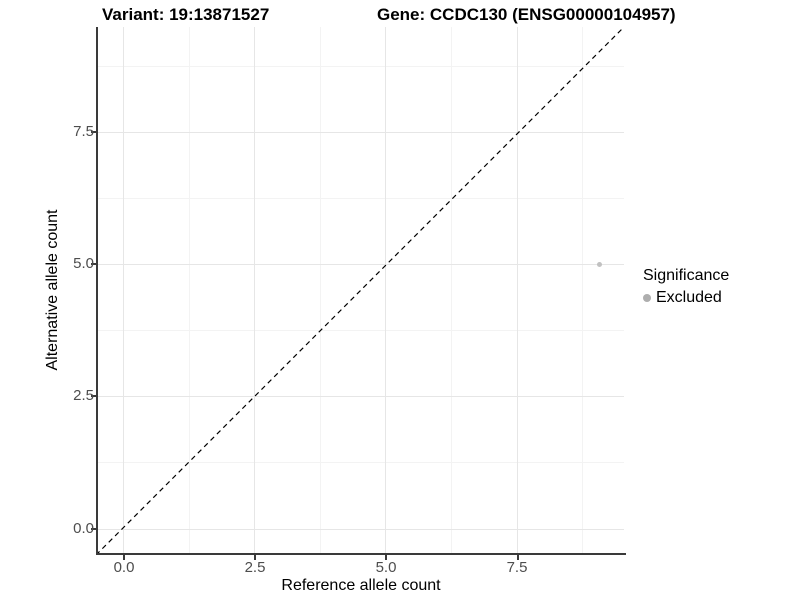 The width and height of the screenshot is (800, 600). What do you see at coordinates (83, 263) in the screenshot?
I see `y-tick-label: 5.0` at bounding box center [83, 263].